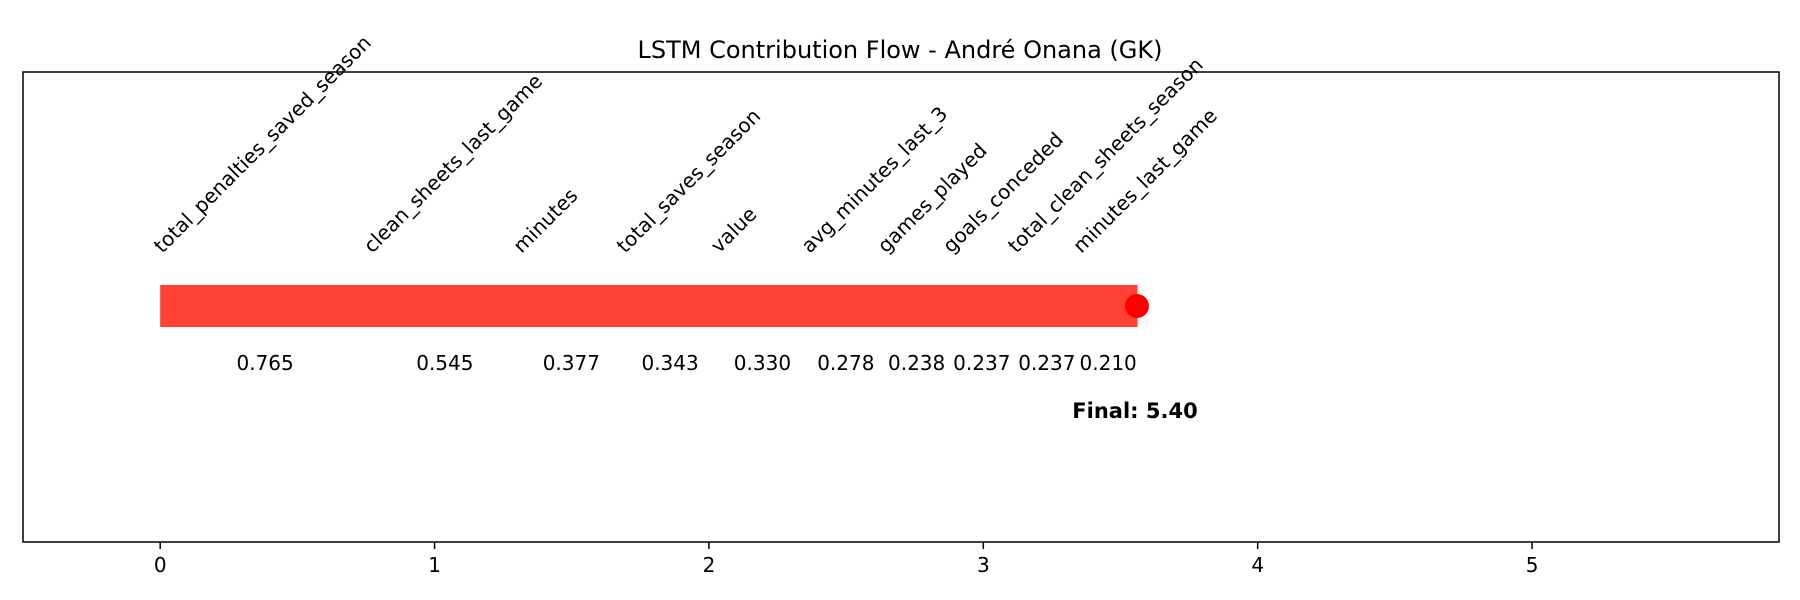  What do you see at coordinates (709, 565) in the screenshot?
I see `x-tick-label: 2` at bounding box center [709, 565].